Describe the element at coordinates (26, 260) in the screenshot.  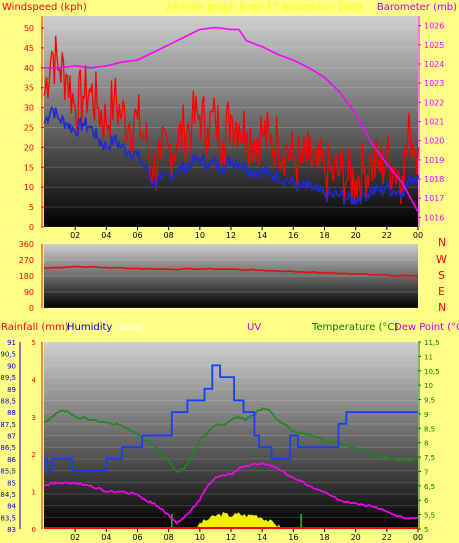
I see `direction-tick-label: 270` at that location.